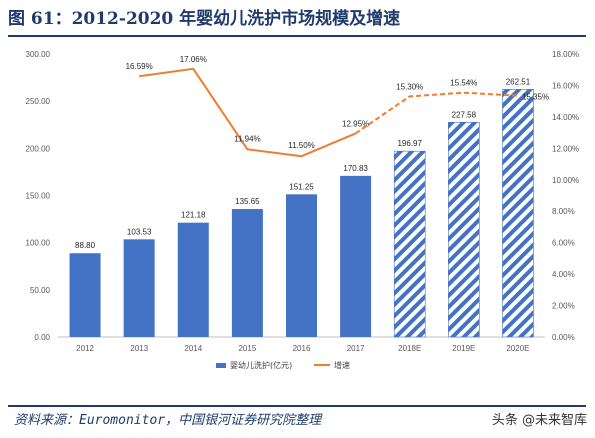 This screenshot has height=438, width=595. I want to click on bar-value-label: 88.80, so click(85, 245).